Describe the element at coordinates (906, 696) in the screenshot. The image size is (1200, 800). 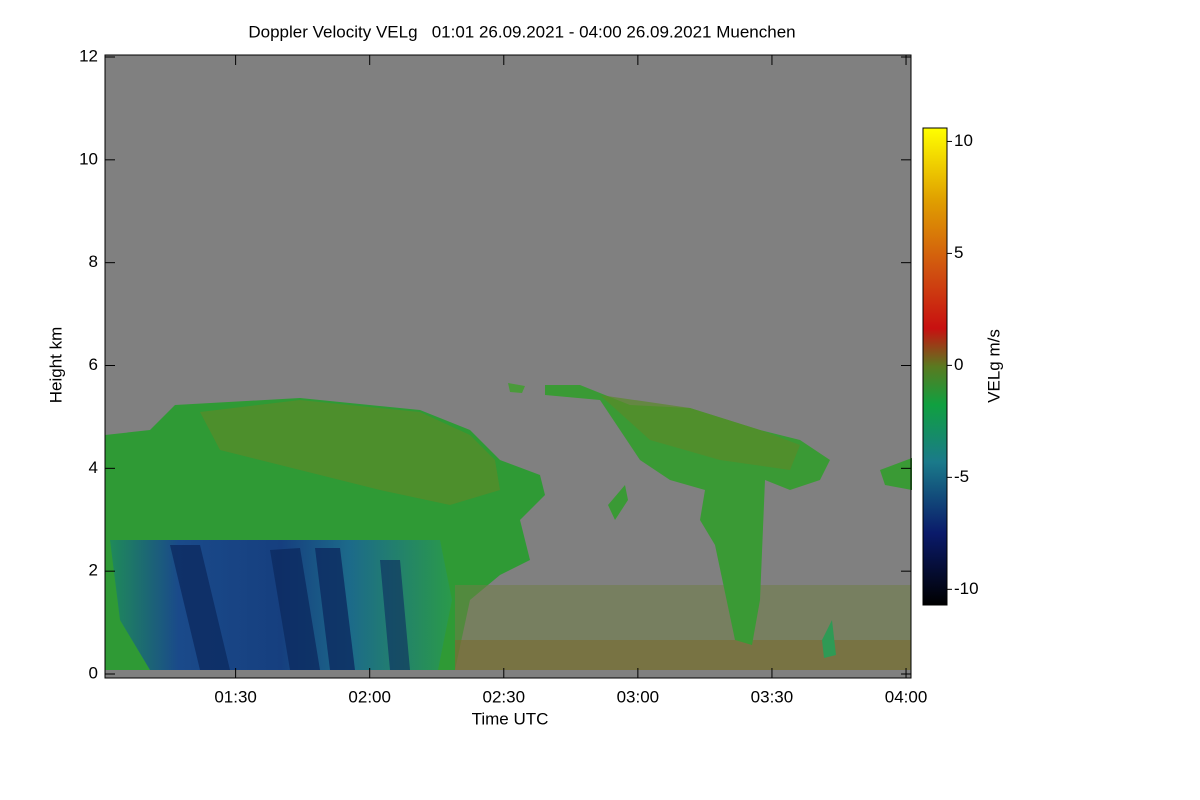
I see `x-tick-label: 04:00` at that location.